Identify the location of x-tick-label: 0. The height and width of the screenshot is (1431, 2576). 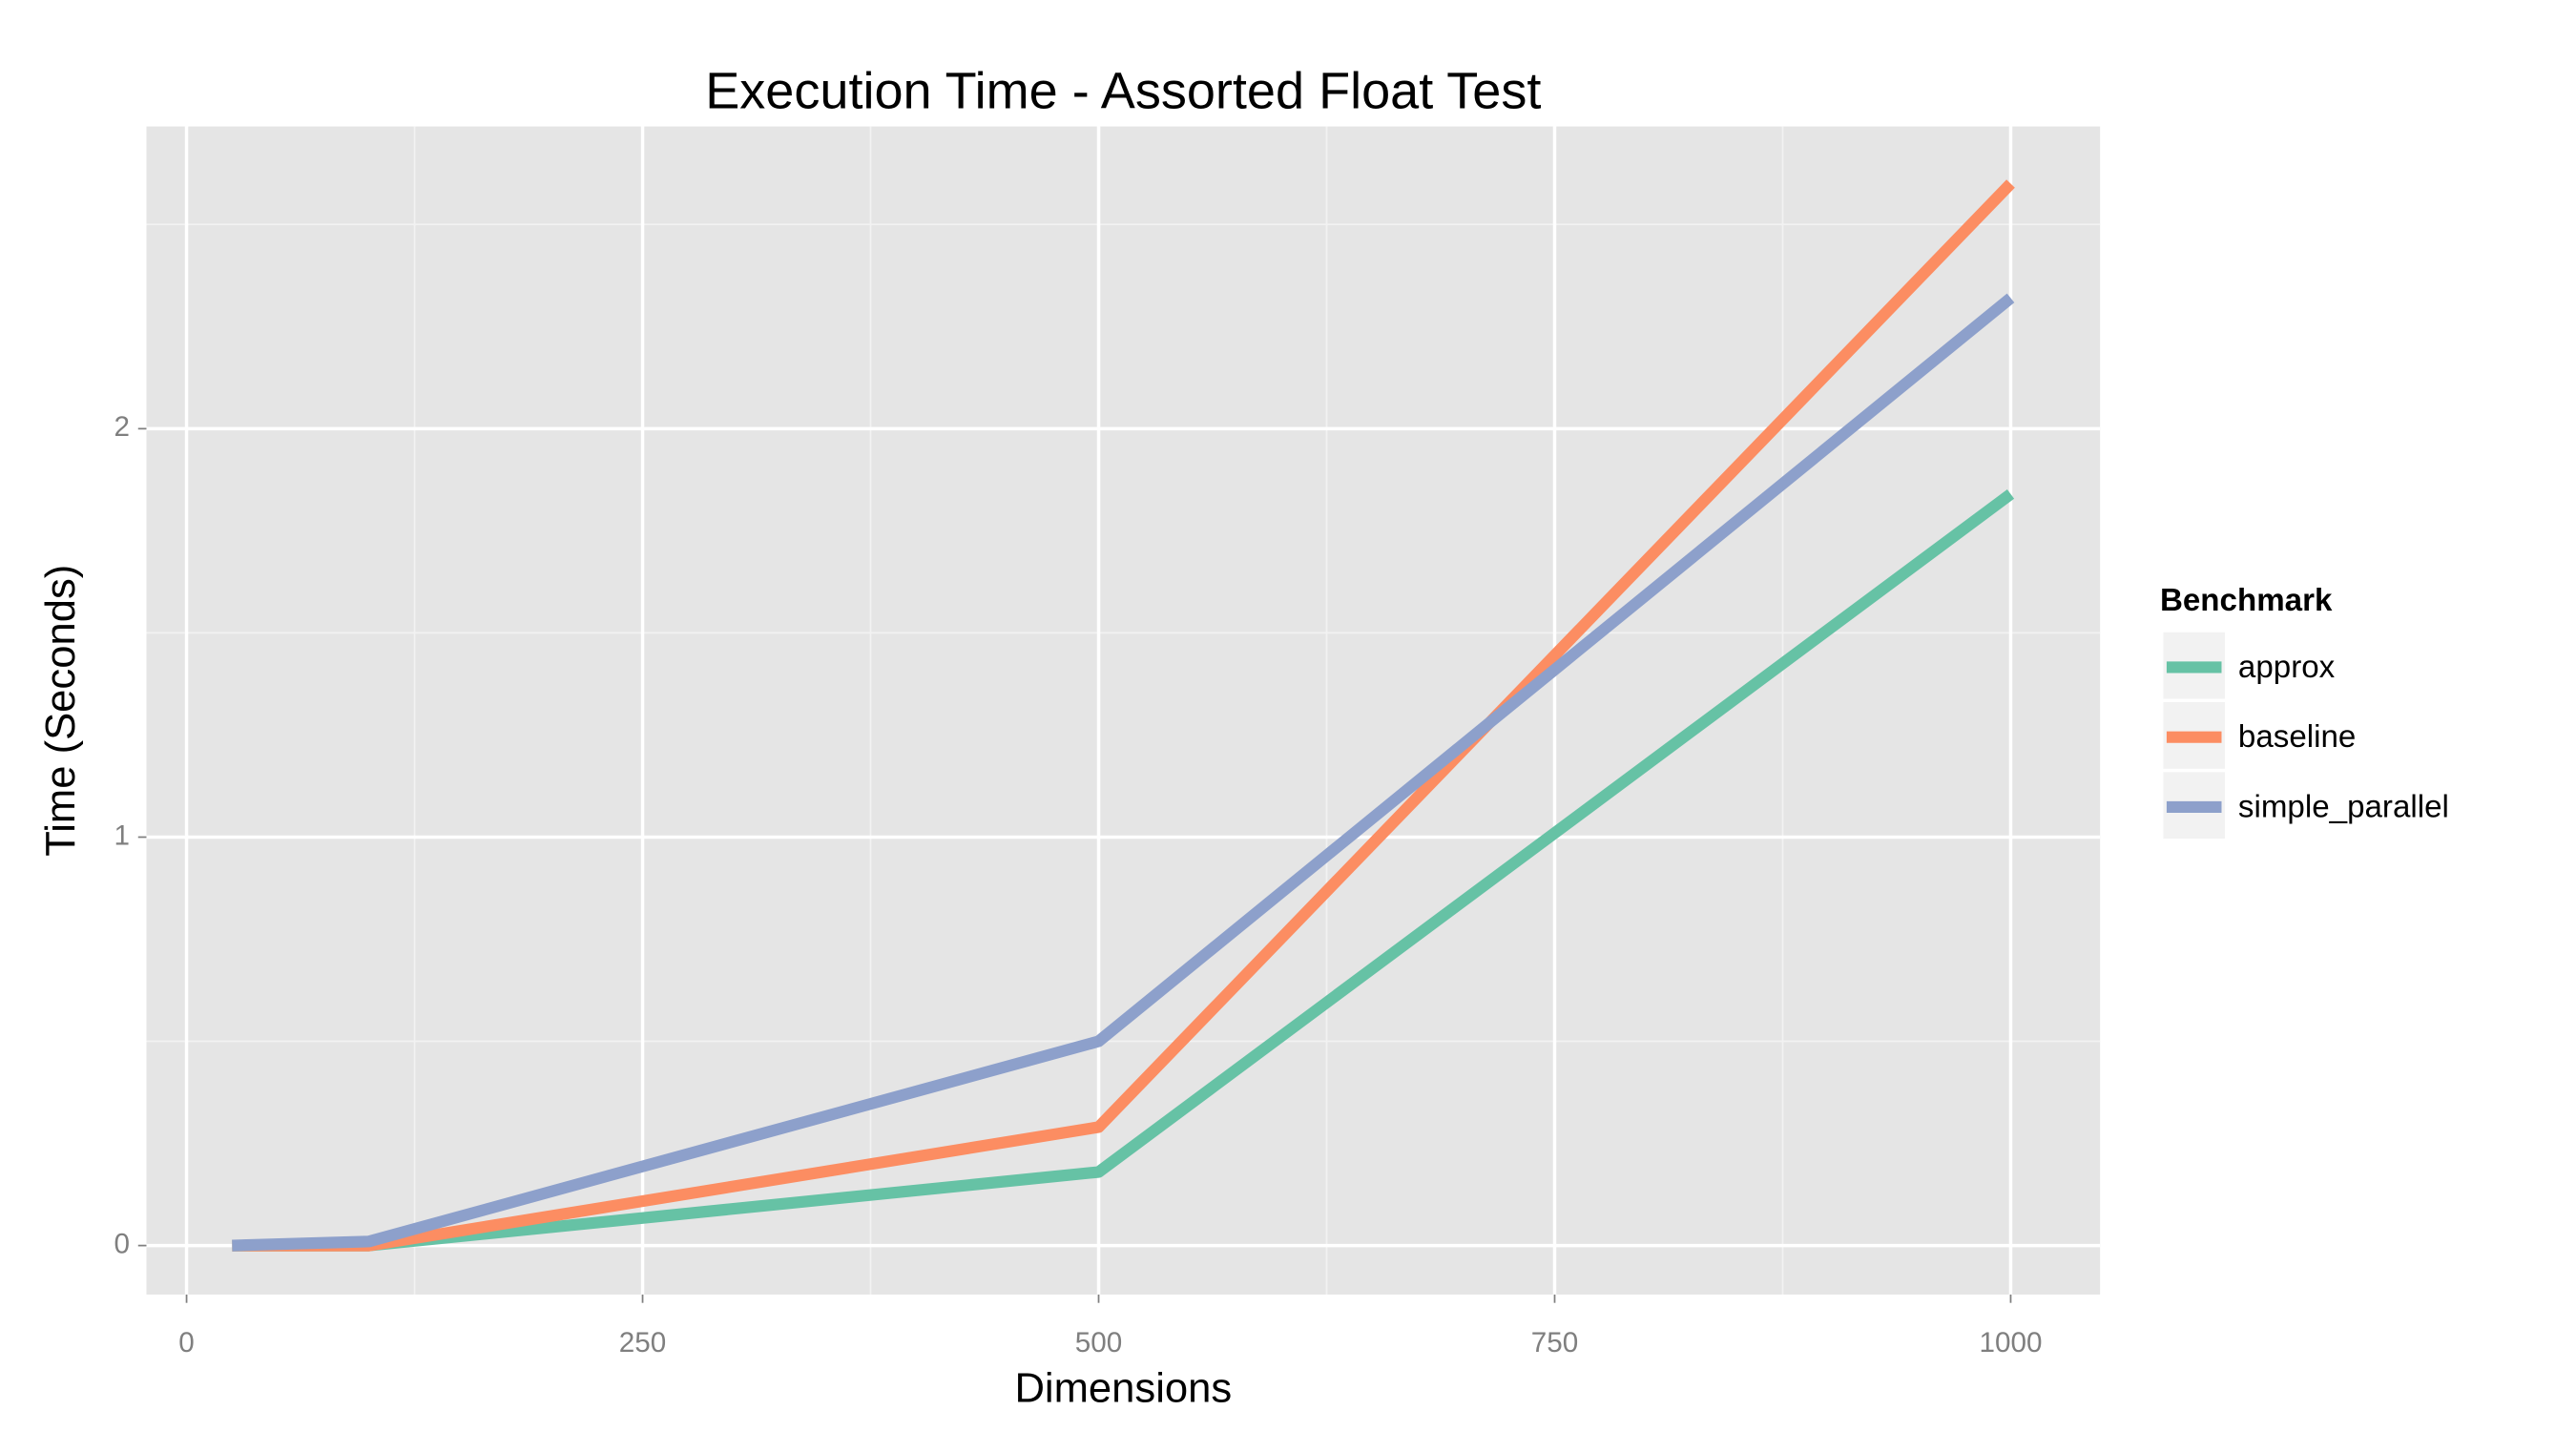
(186, 1342).